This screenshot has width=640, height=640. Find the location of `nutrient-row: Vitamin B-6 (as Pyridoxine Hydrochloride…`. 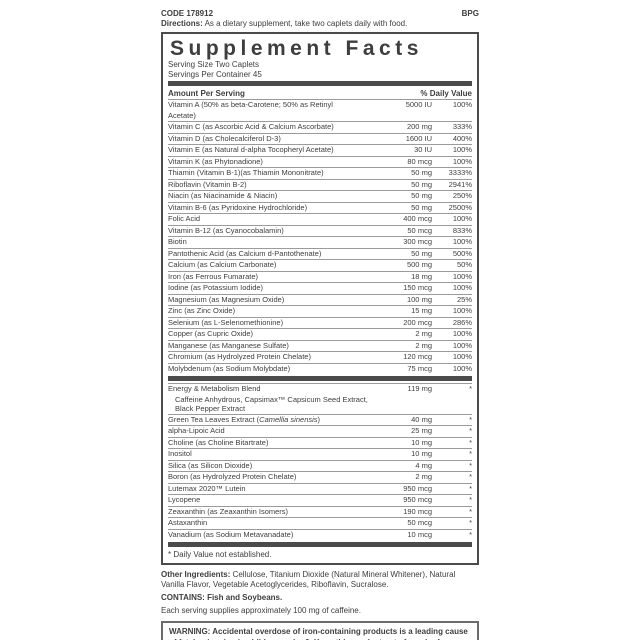

nutrient-row: Vitamin B-6 (as Pyridoxine Hydrochloride… is located at coordinates (320, 207).